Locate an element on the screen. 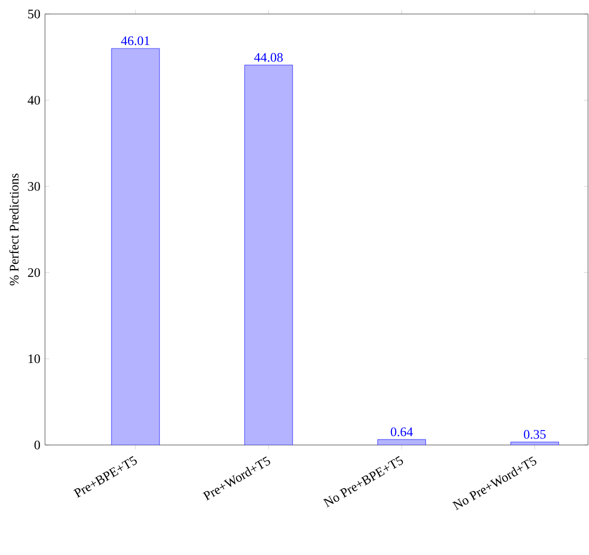 The height and width of the screenshot is (555, 589). data-label: 0.64 is located at coordinates (401, 431).